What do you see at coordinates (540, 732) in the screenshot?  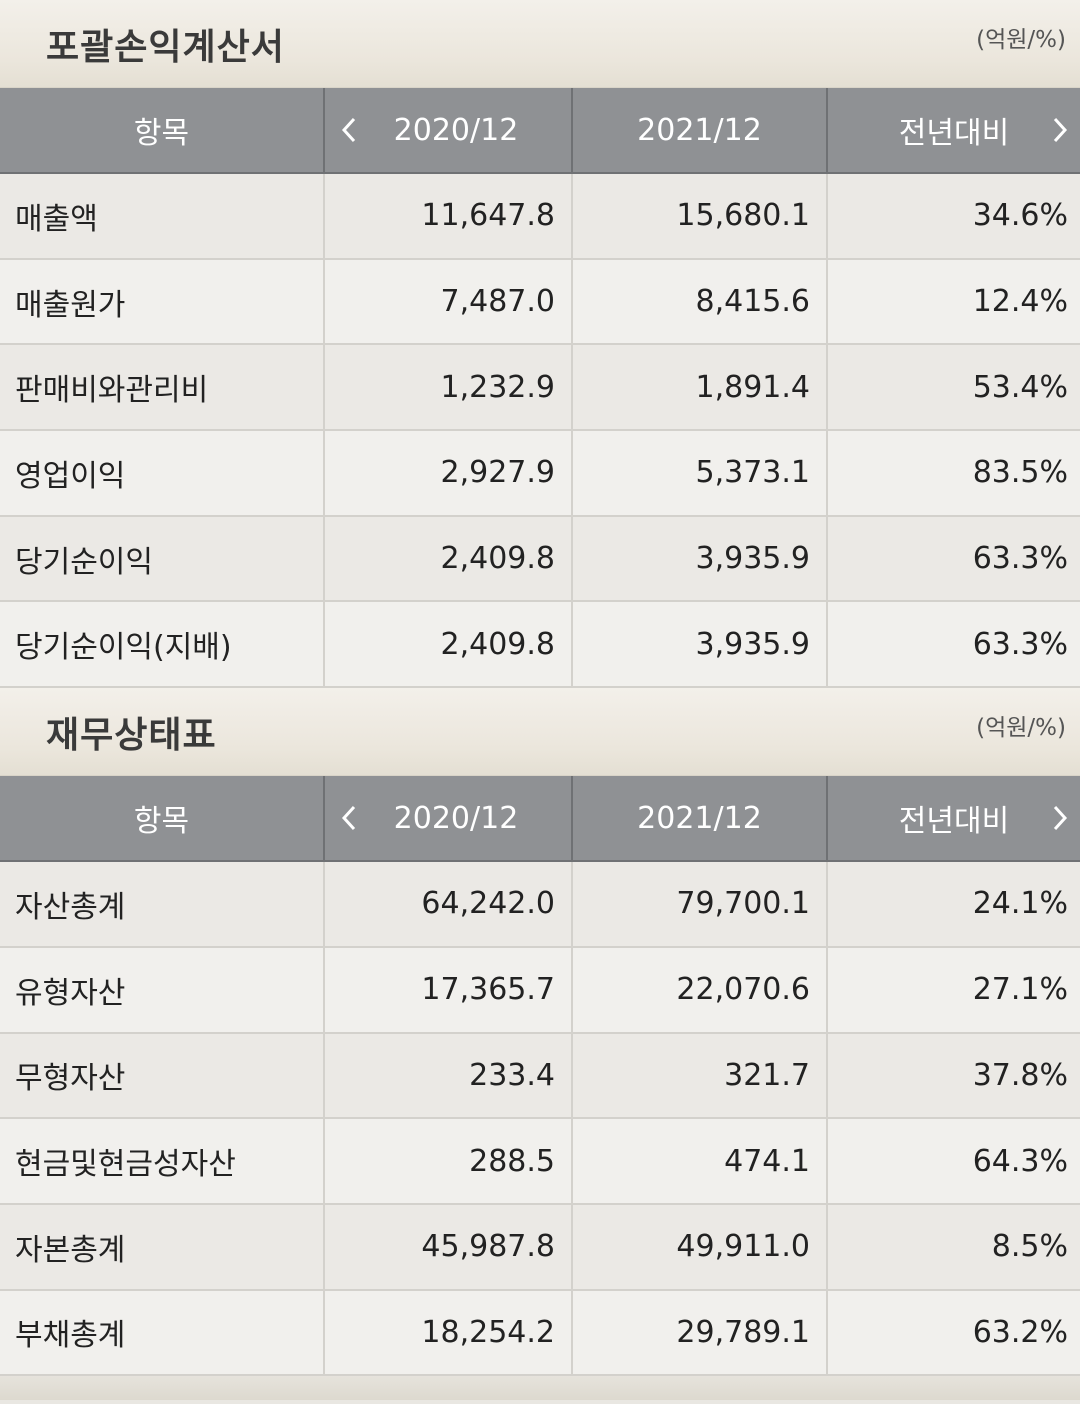 I see `section-header: 재무상태표 (억원/%)` at bounding box center [540, 732].